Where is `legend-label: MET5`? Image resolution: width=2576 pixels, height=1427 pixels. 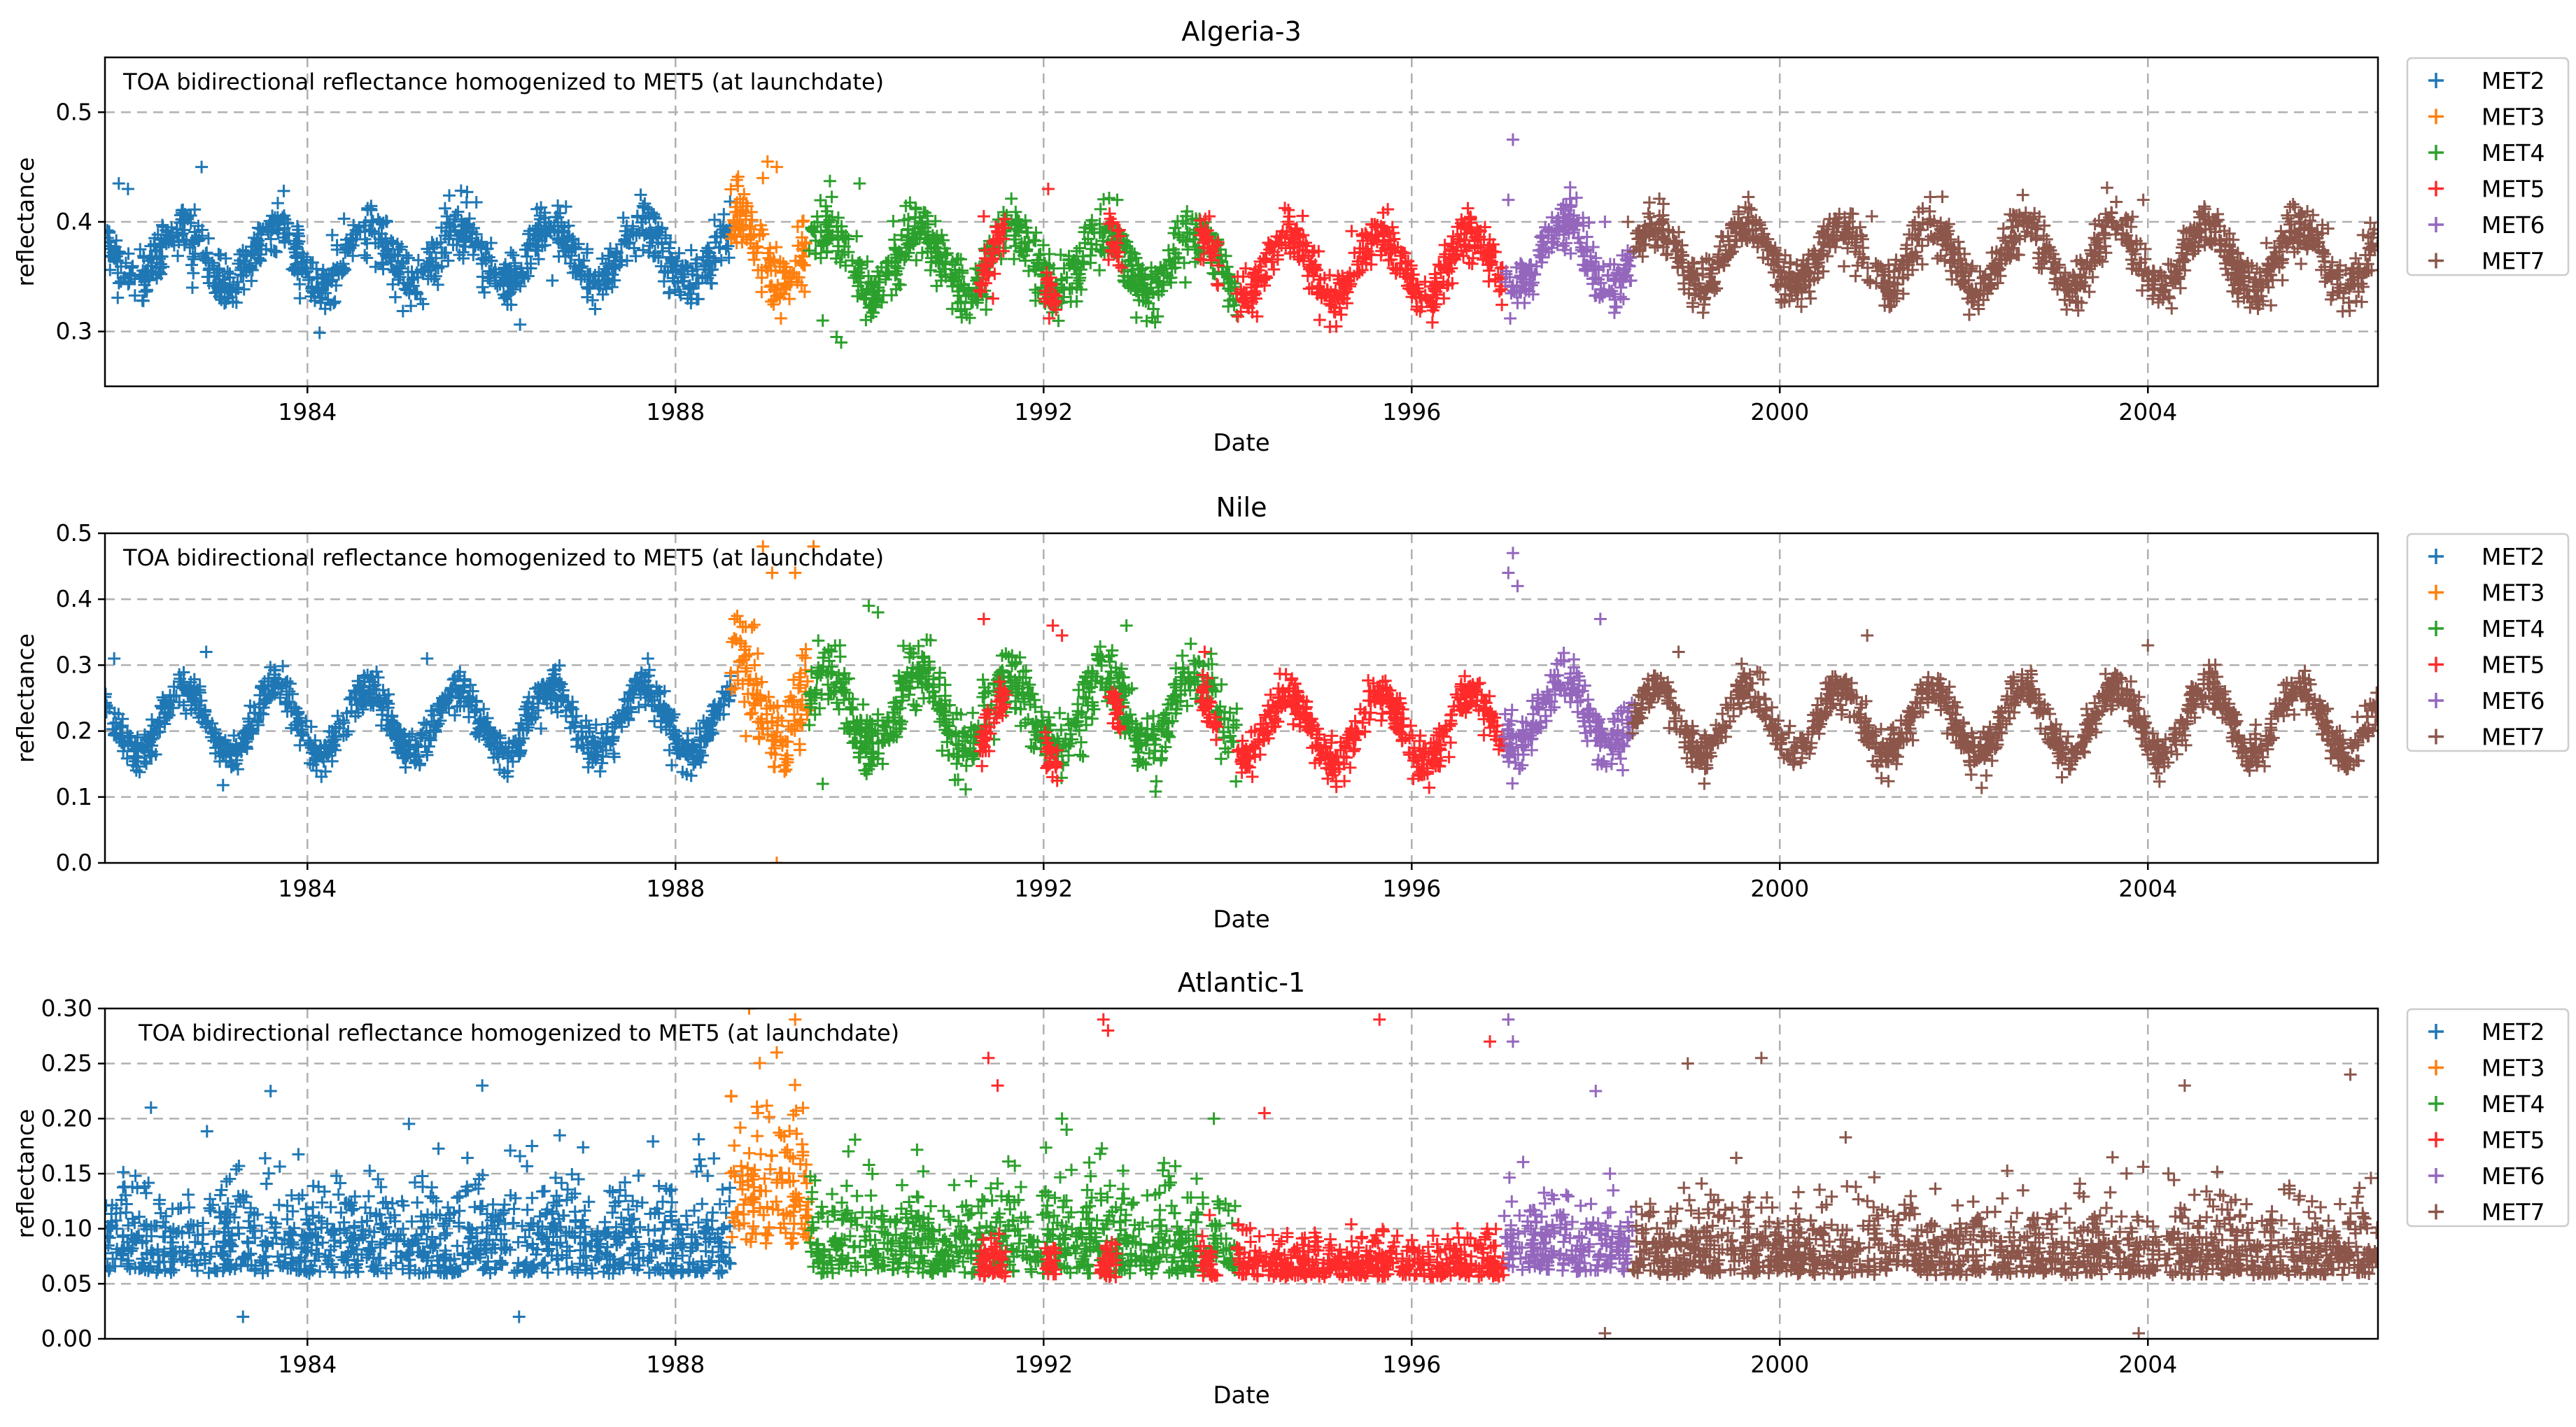
legend-label: MET5 is located at coordinates (2513, 189).